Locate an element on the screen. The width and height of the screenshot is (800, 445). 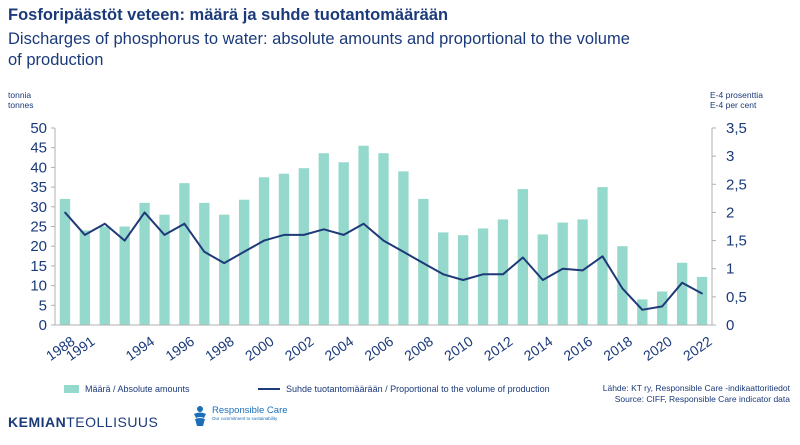
bar-2004 is located at coordinates (343, 243).